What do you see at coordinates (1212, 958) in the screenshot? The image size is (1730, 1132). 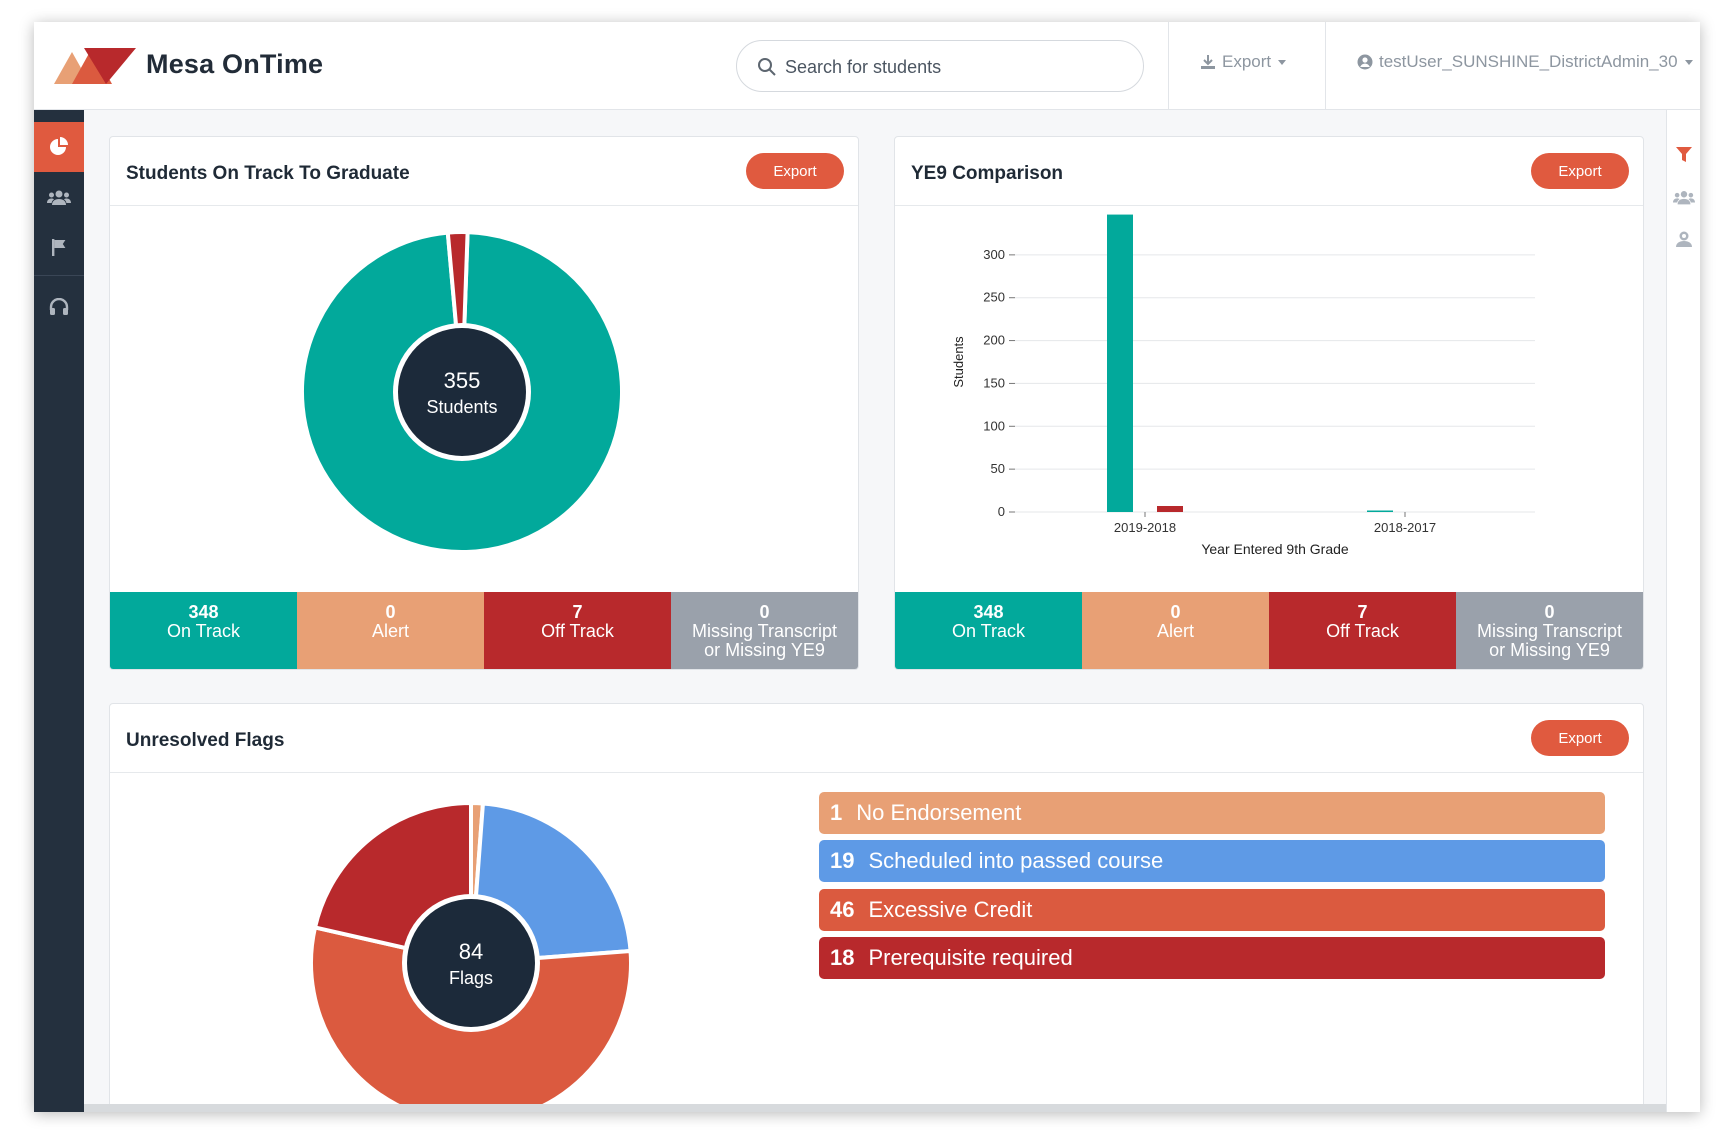 I see `flag-prerequisite-required: 18 Prerequisite required` at bounding box center [1212, 958].